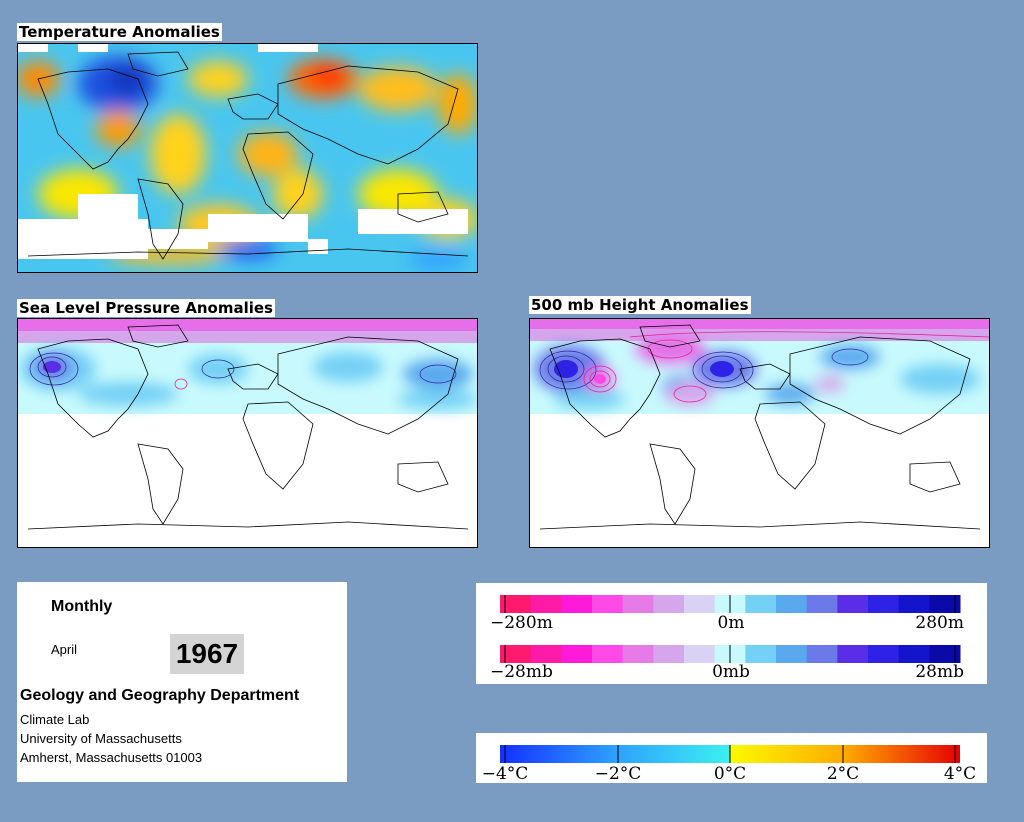 The image size is (1024, 822). Describe the element at coordinates (55, 719) in the screenshot. I see `lab-name: Climate Lab` at that location.